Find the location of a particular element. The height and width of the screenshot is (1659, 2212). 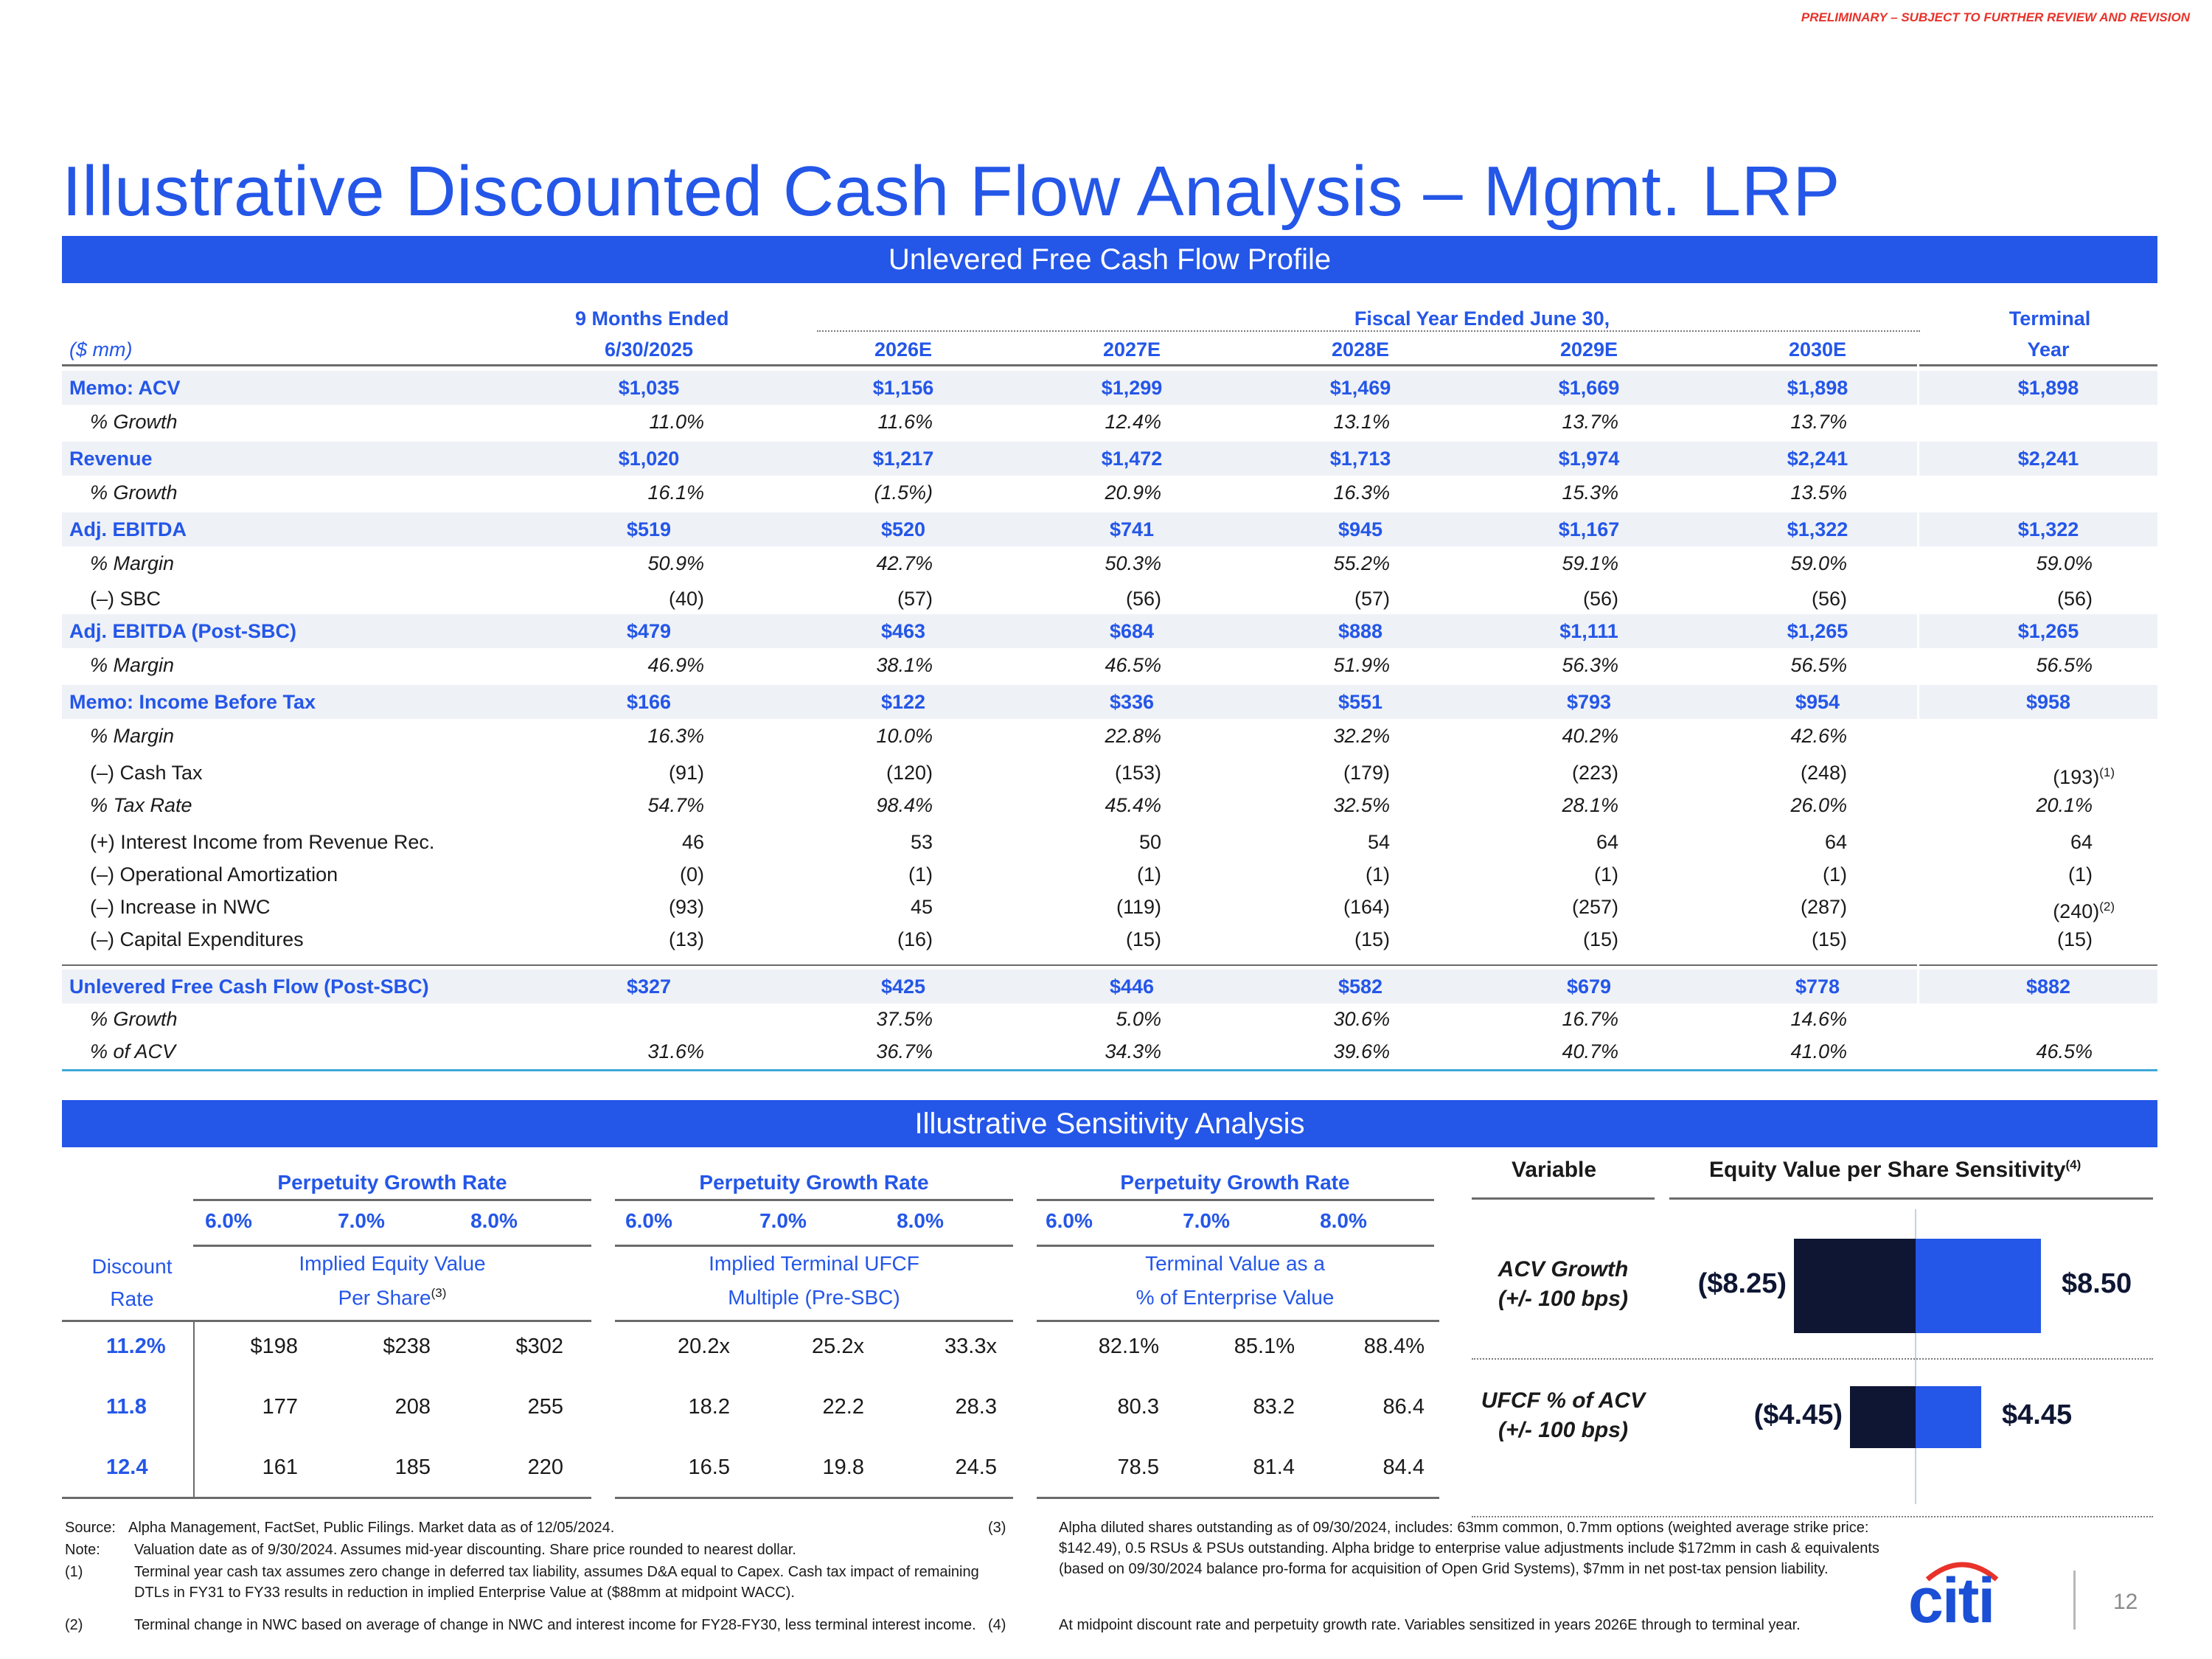

fy-header-rule is located at coordinates (1368, 331).